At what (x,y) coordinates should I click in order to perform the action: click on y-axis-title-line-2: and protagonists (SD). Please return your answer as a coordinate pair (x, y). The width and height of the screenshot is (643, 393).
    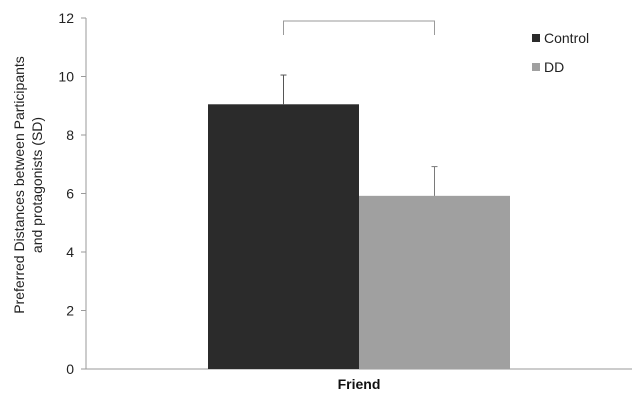
    Looking at the image, I should click on (37, 185).